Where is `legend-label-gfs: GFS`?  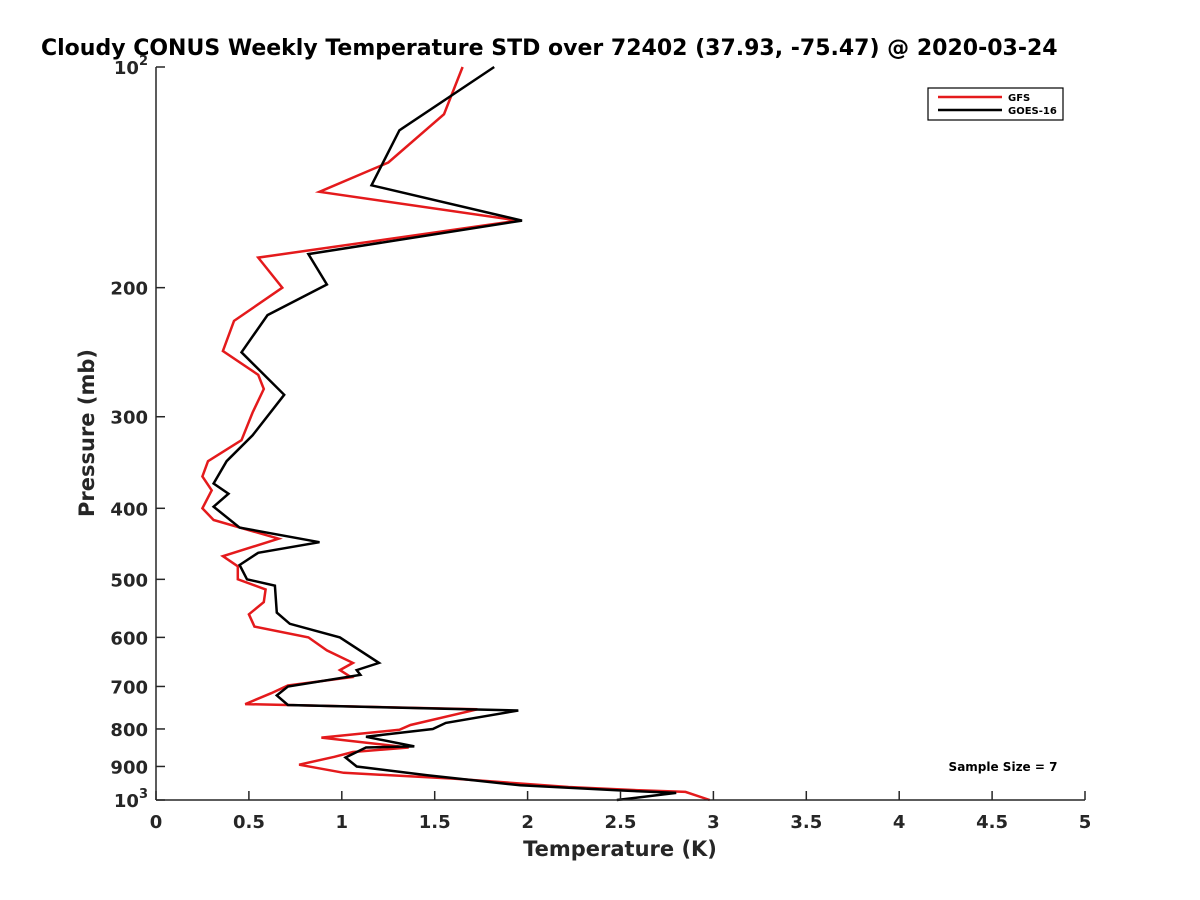 legend-label-gfs: GFS is located at coordinates (1019, 98).